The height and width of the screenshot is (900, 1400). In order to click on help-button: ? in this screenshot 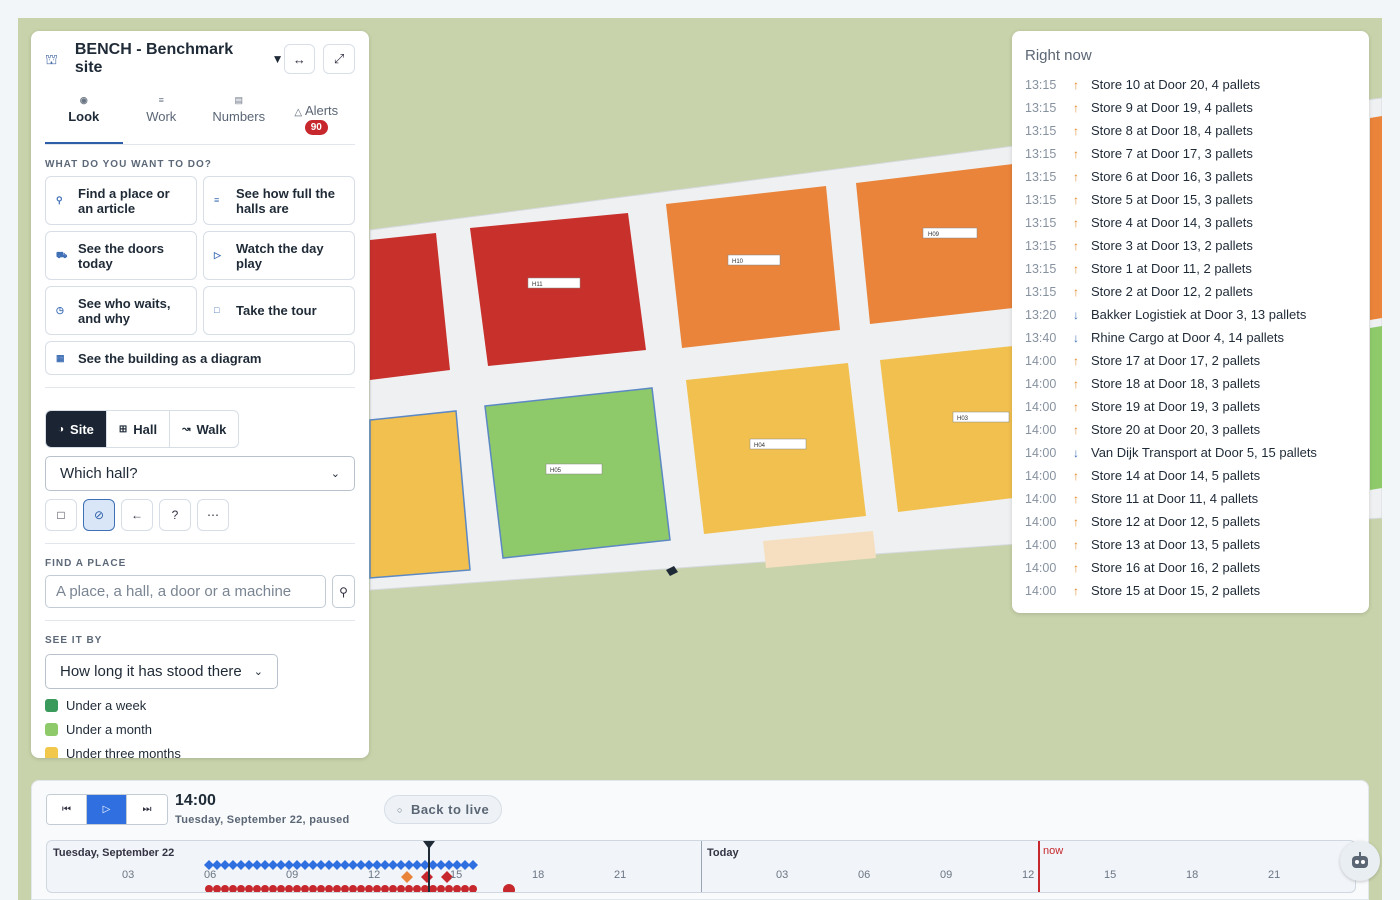, I will do `click(175, 515)`.